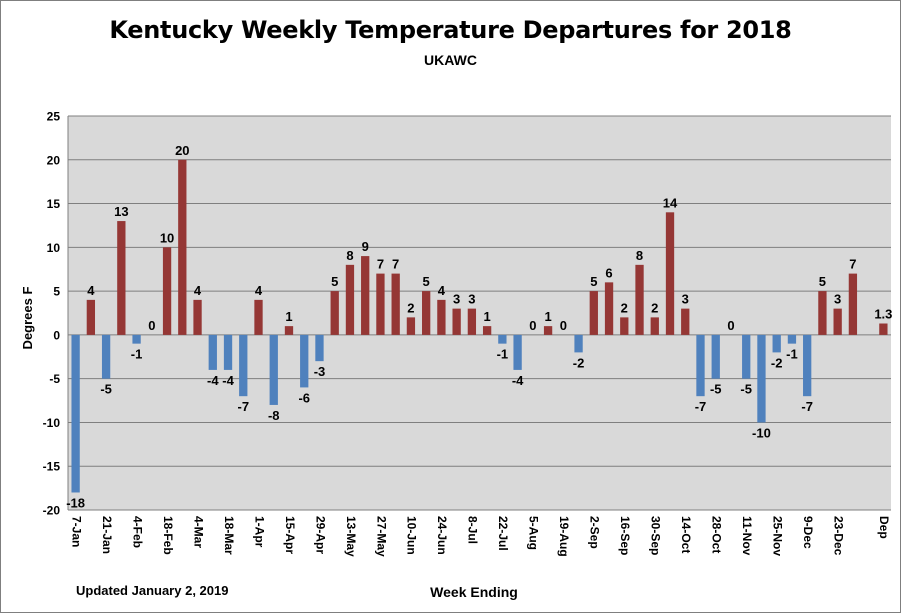 The width and height of the screenshot is (901, 613). What do you see at coordinates (518, 380) in the screenshot?
I see `data-label: -4` at bounding box center [518, 380].